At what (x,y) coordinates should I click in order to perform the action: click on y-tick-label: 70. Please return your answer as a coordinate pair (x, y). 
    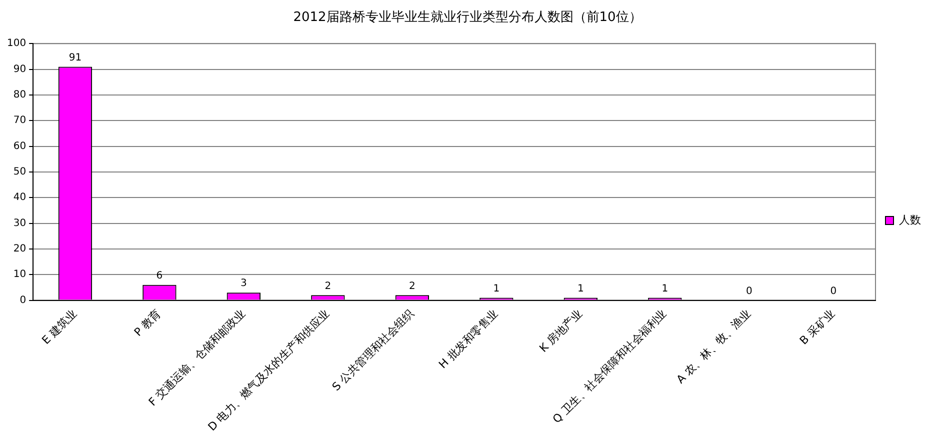
    Looking at the image, I should click on (19, 120).